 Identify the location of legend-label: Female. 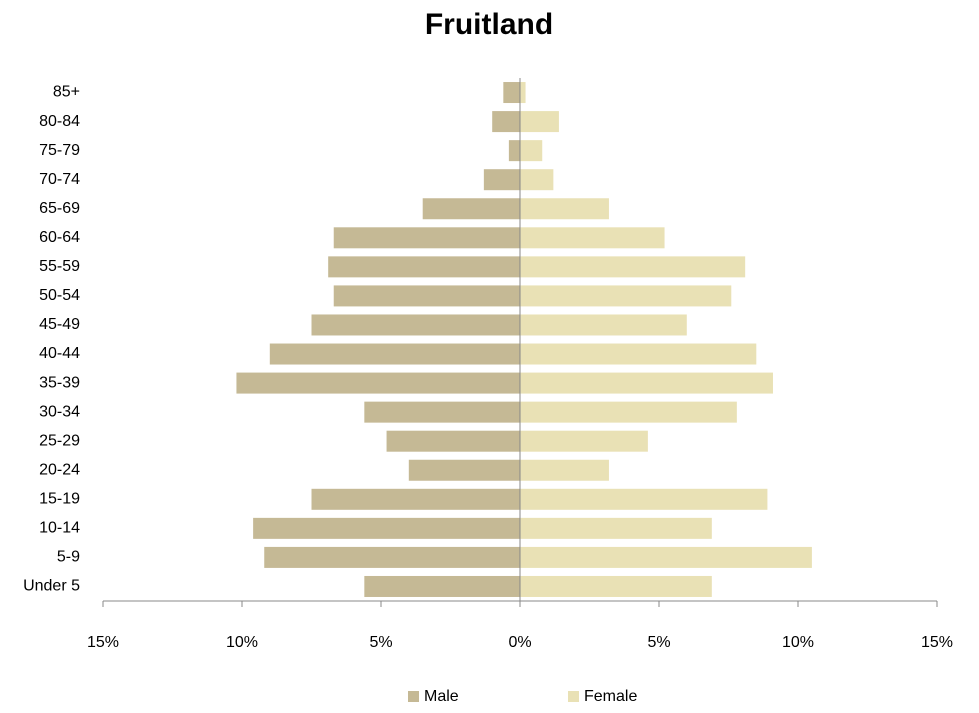
(610, 696).